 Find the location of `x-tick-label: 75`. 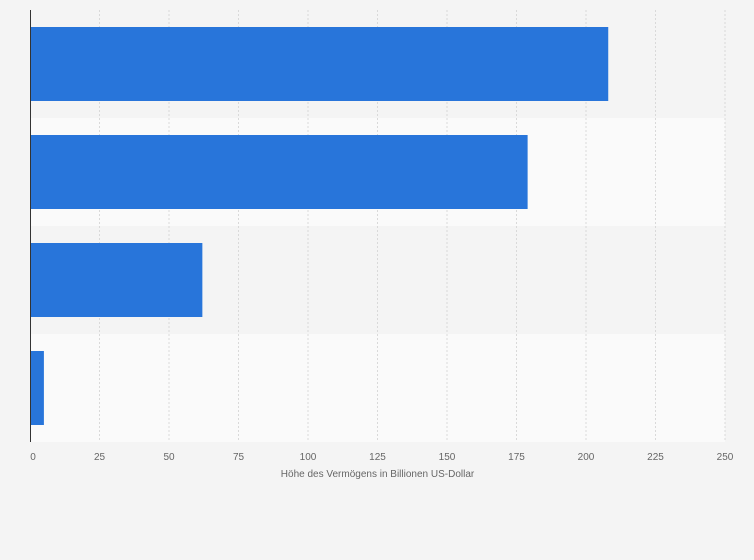

x-tick-label: 75 is located at coordinates (239, 457).